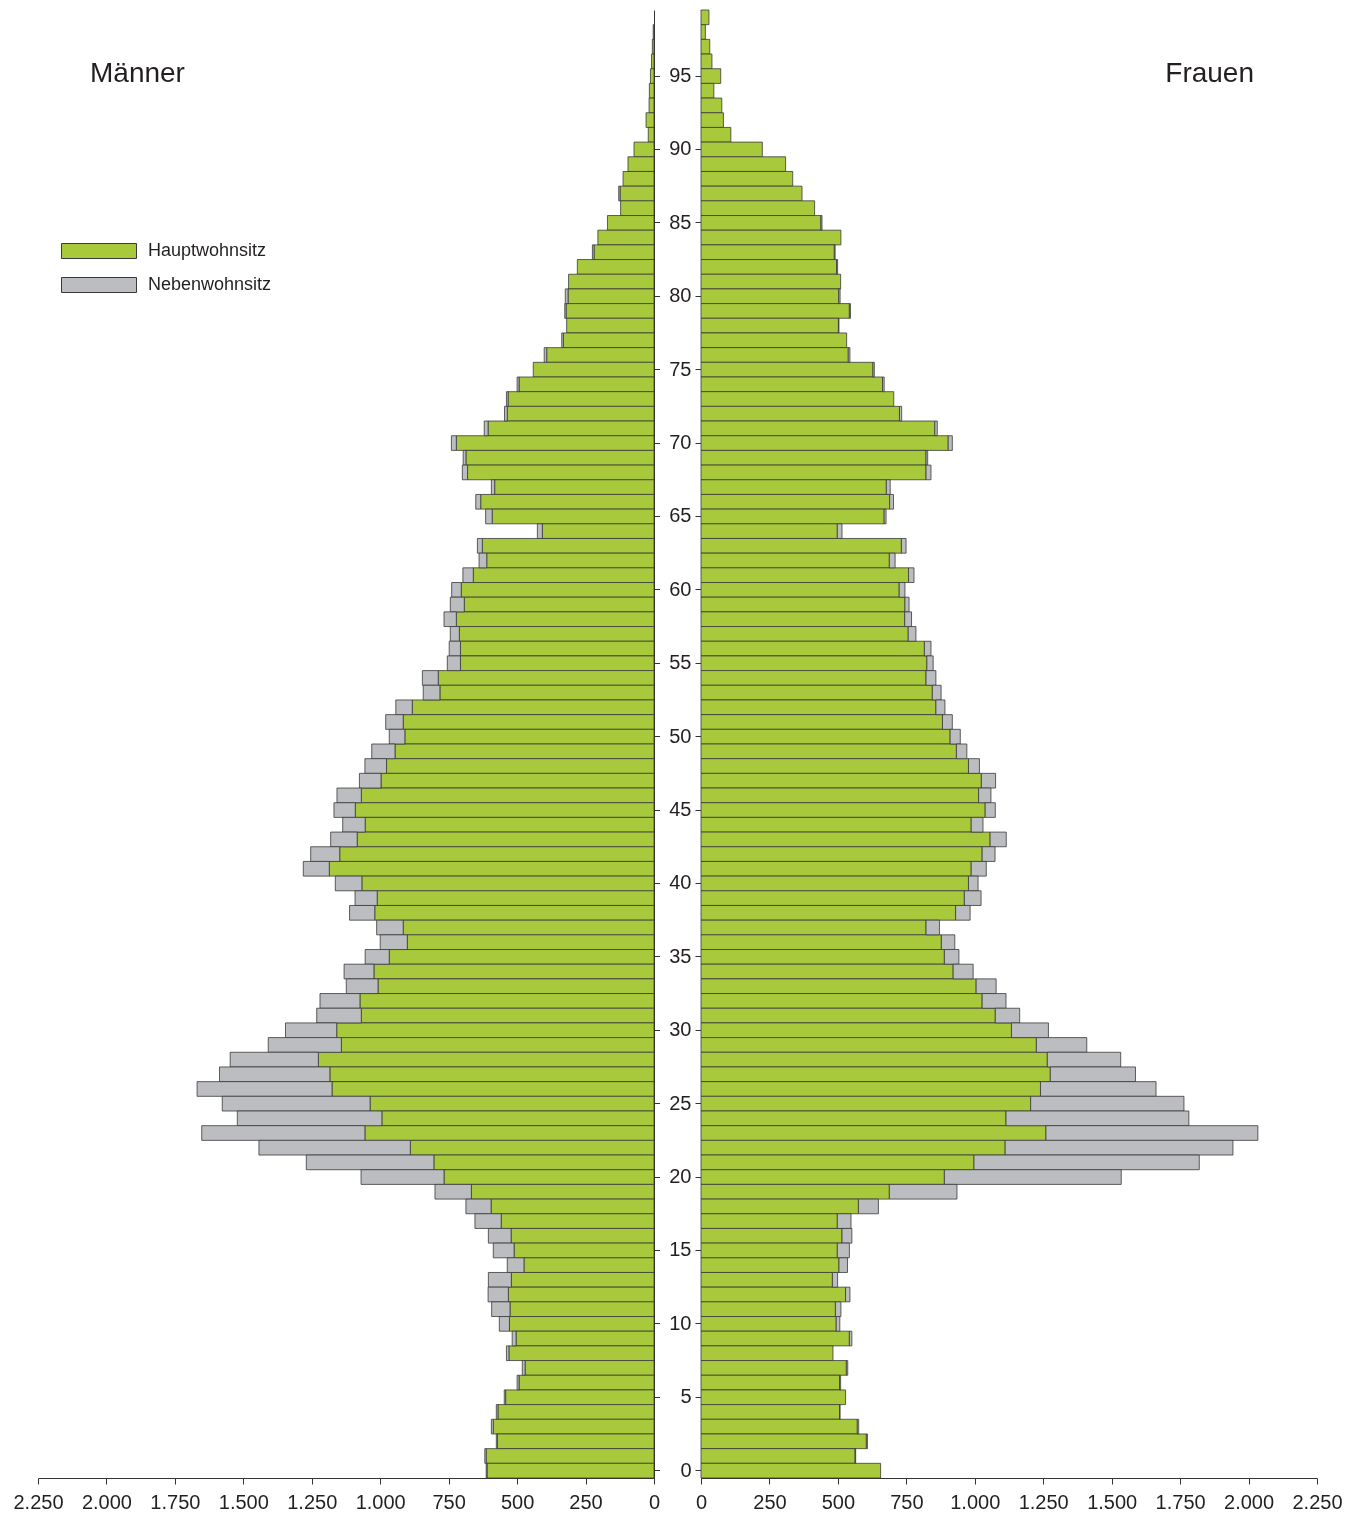  Describe the element at coordinates (137, 72) in the screenshot. I see `text: Männer` at that location.